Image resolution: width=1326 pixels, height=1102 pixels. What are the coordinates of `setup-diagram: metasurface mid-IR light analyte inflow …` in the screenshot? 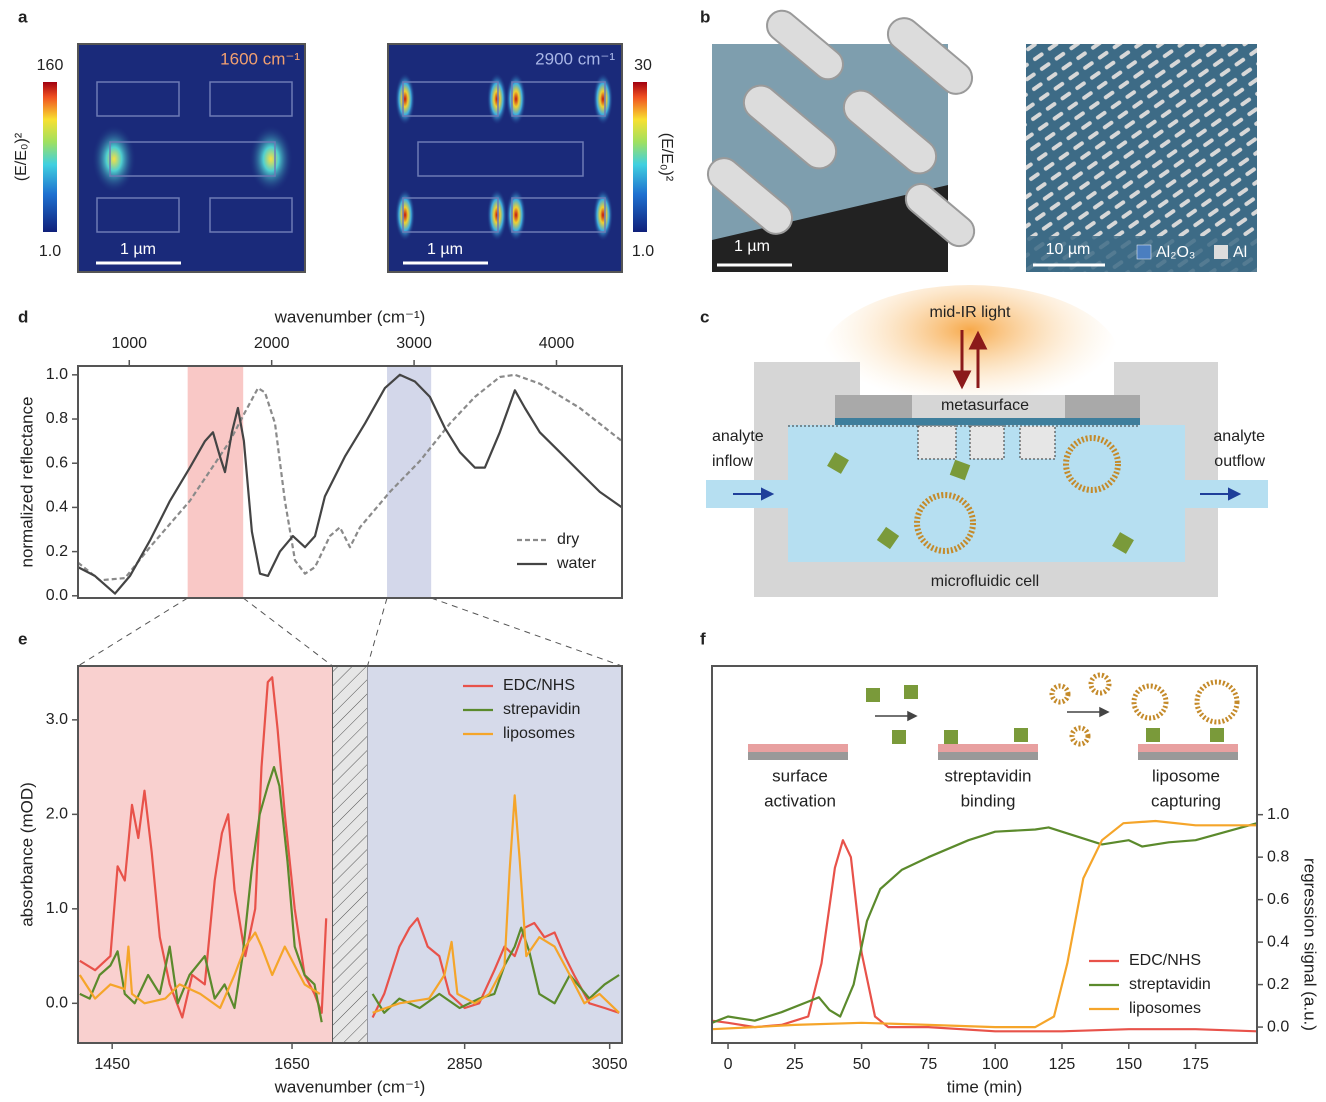 It's located at (987, 441).